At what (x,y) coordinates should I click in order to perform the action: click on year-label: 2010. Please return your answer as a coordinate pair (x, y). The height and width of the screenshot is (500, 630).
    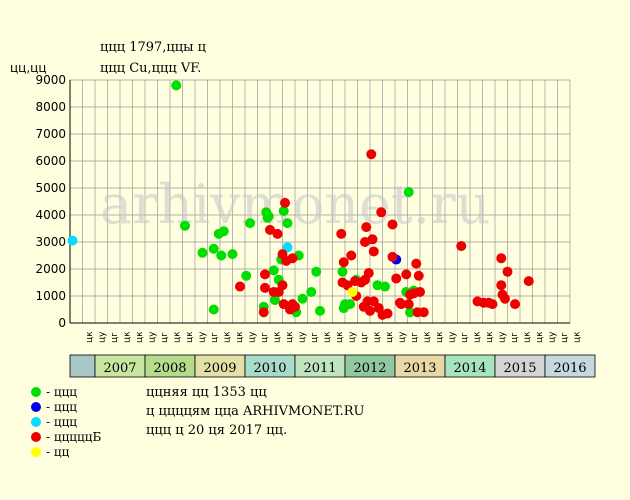
    Looking at the image, I should click on (269, 368).